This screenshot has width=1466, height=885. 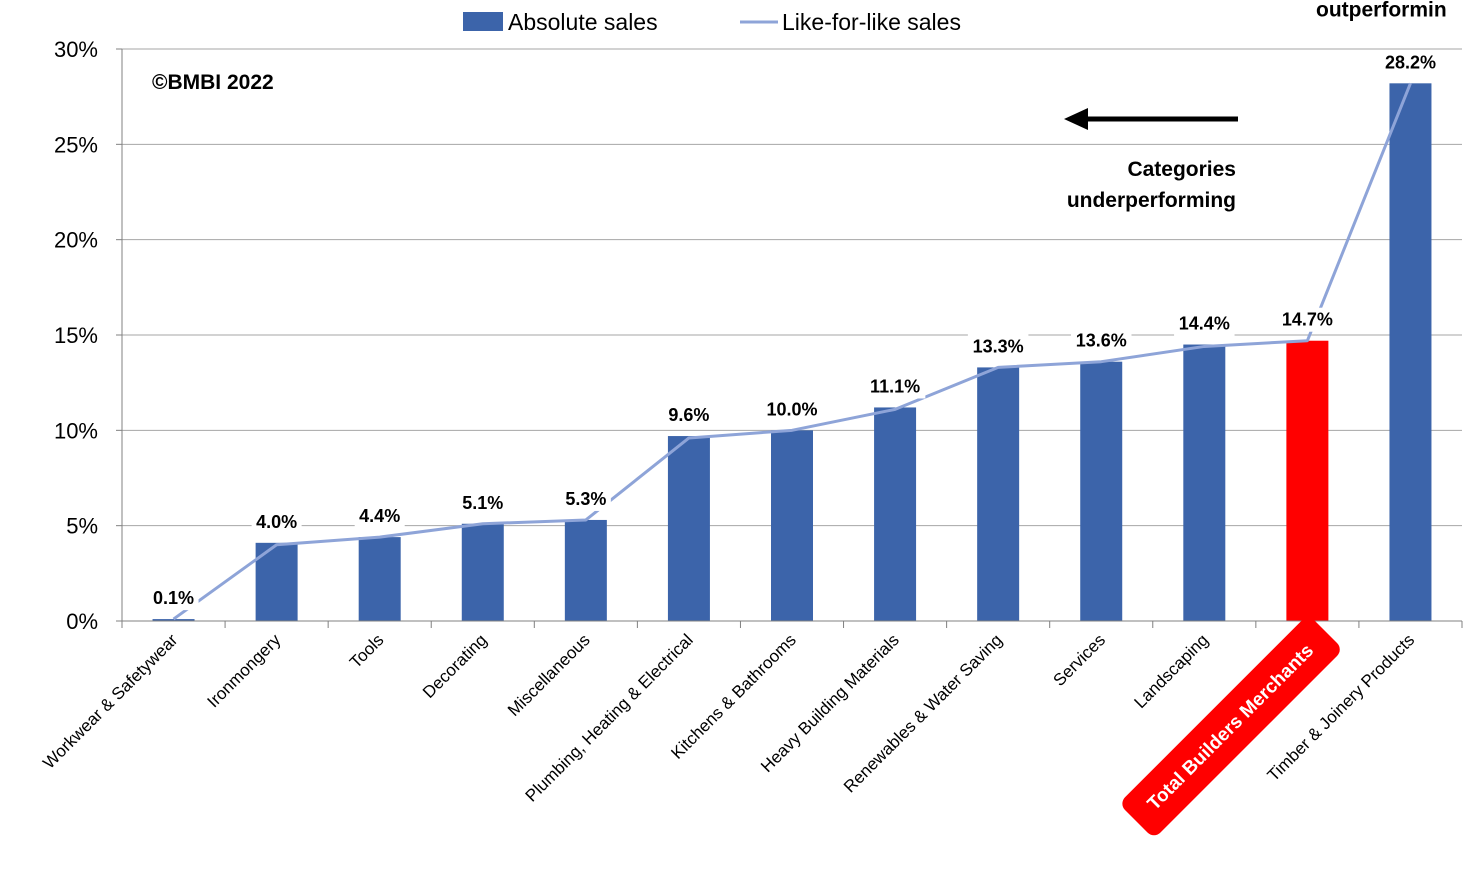 I want to click on x-category-label: Plumbing, Heating & Electrical, so click(x=609, y=717).